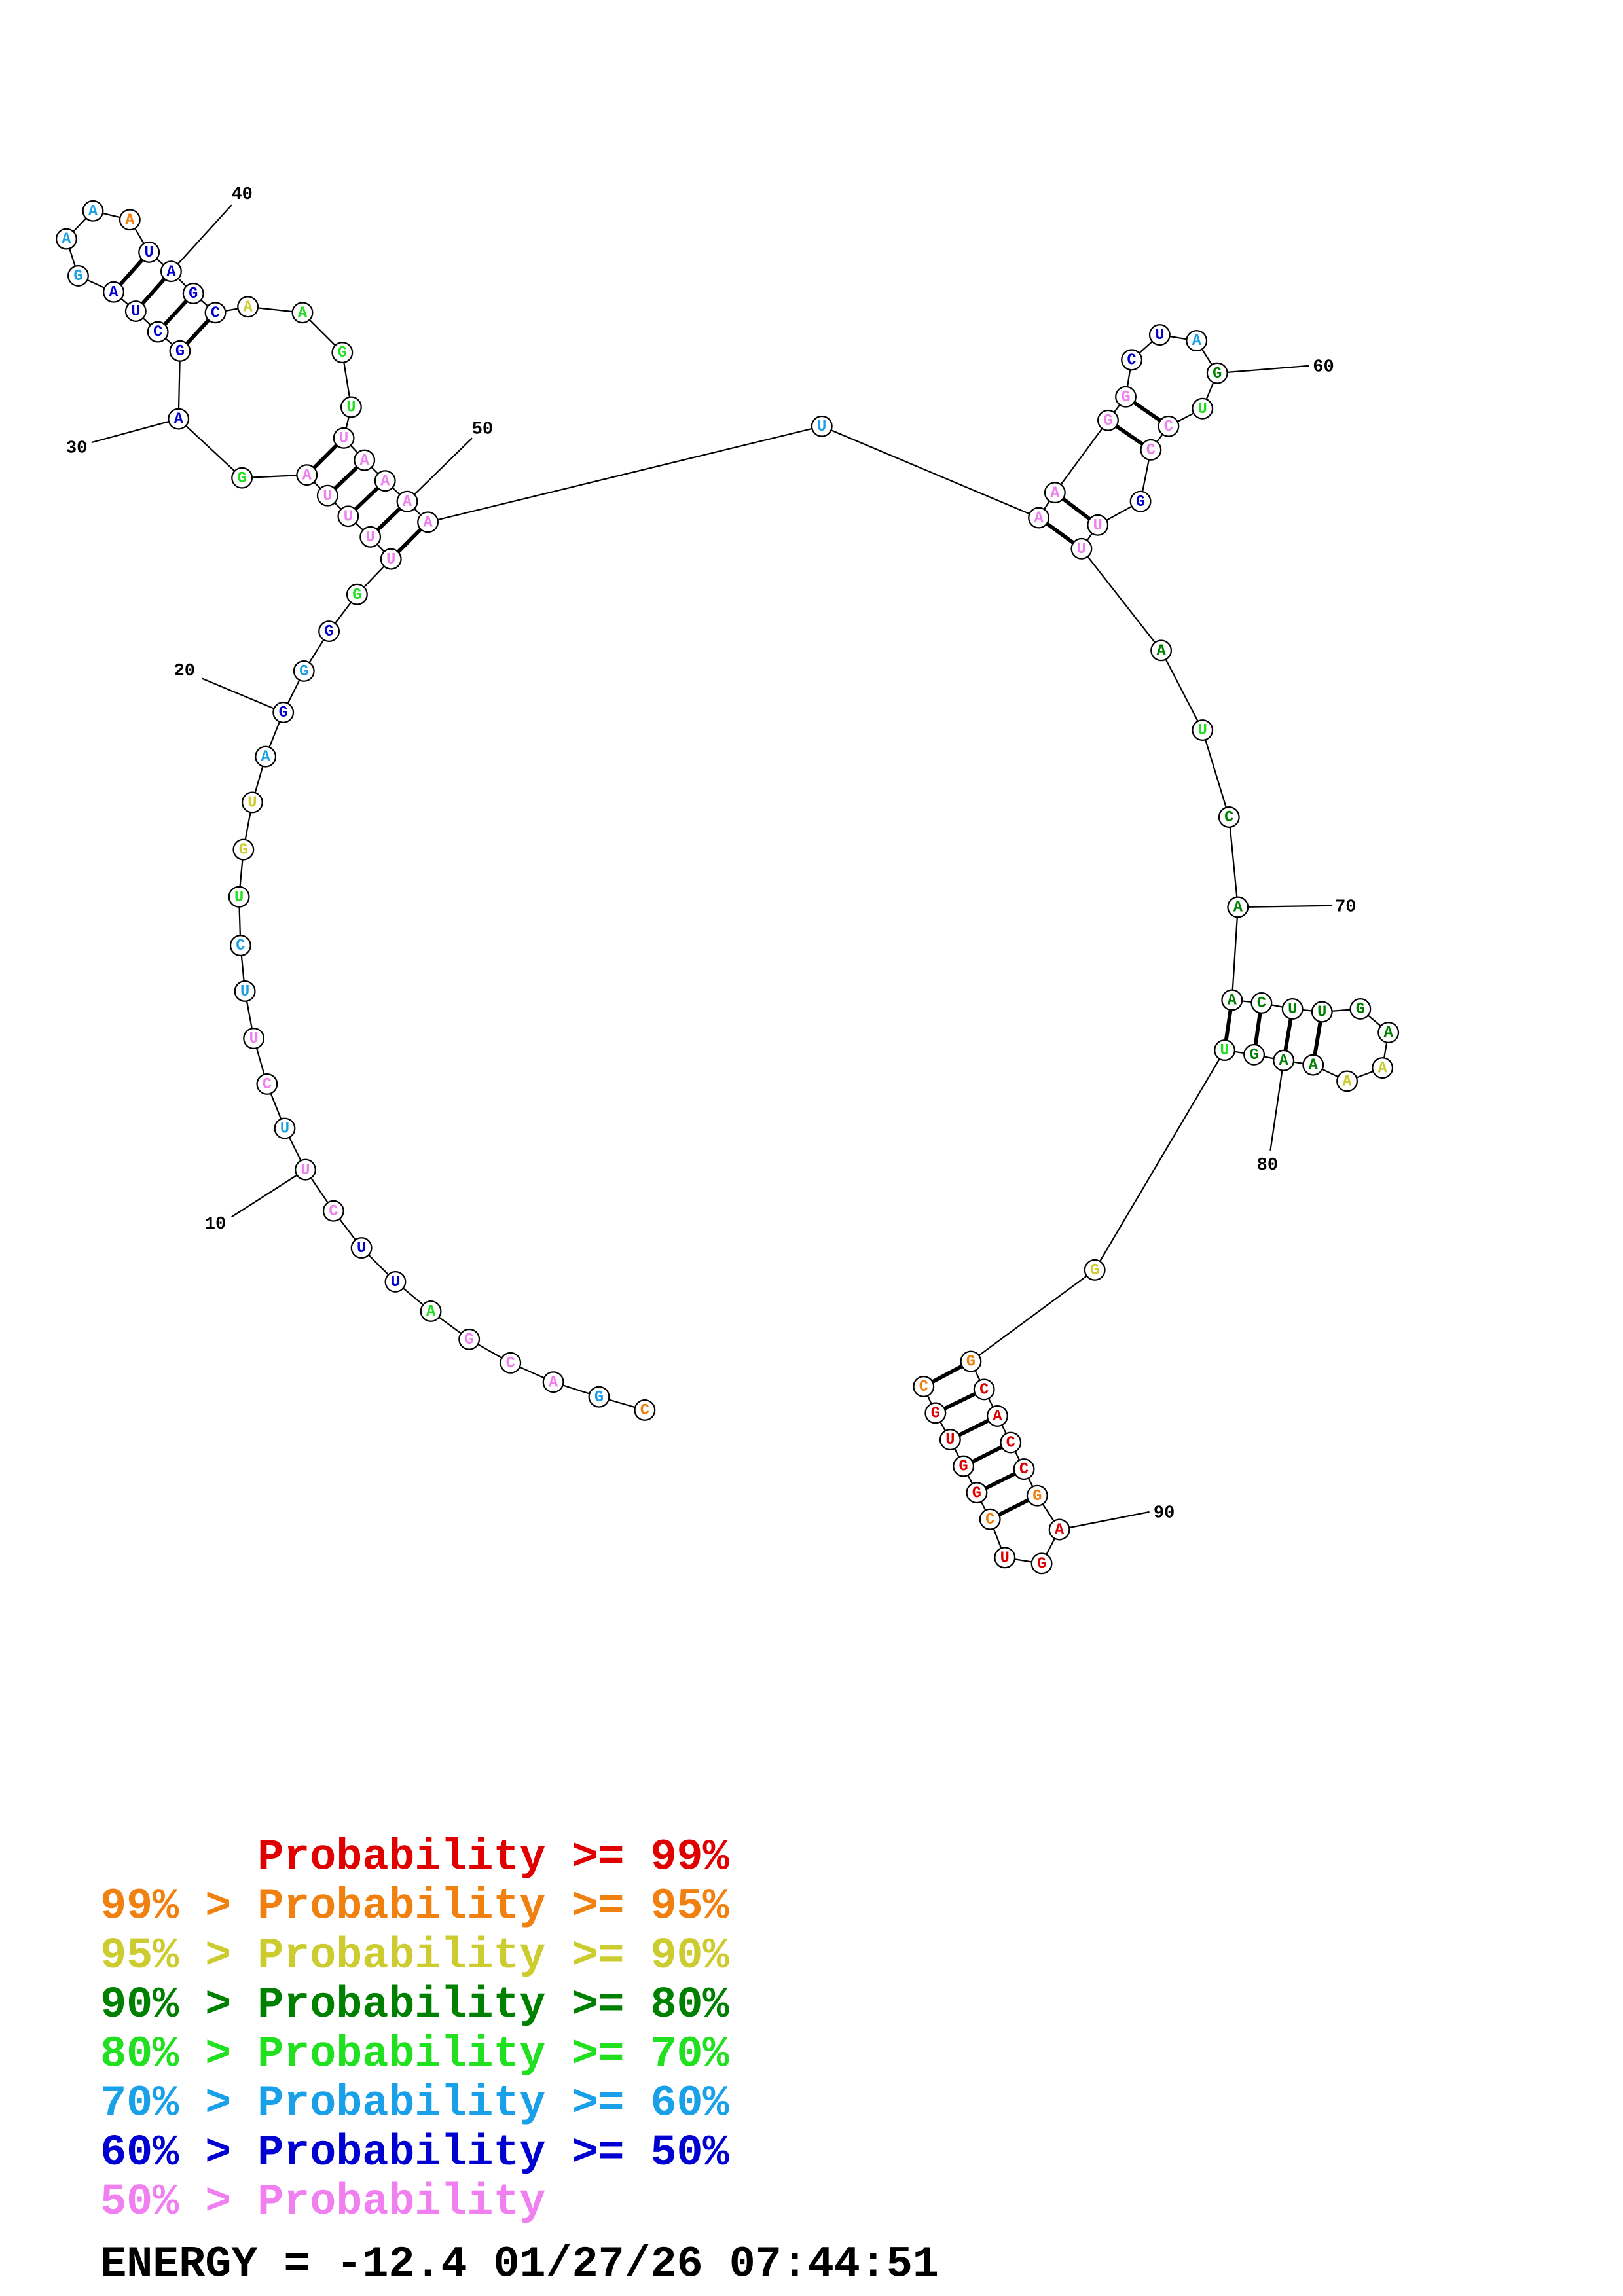  What do you see at coordinates (414, 2104) in the screenshot?
I see `legend-entry: 70% > Probability >= 60%` at bounding box center [414, 2104].